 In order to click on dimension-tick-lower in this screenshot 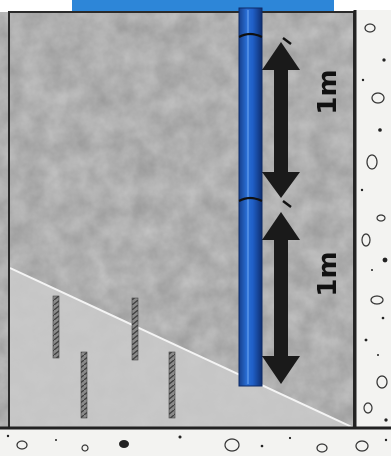, I will do `click(287, 204)`.